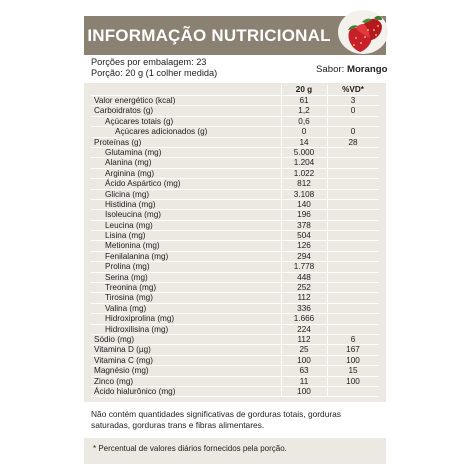  I want to click on nutrient-amount: 3.108, so click(304, 194).